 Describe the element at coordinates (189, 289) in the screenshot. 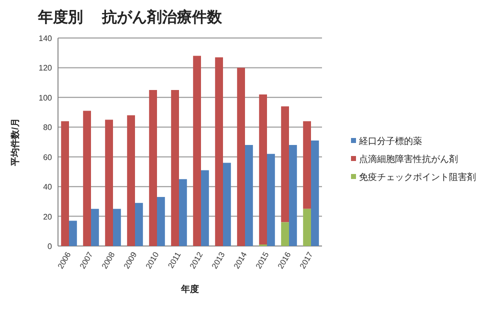

I see `x-axis-title: 年度` at that location.